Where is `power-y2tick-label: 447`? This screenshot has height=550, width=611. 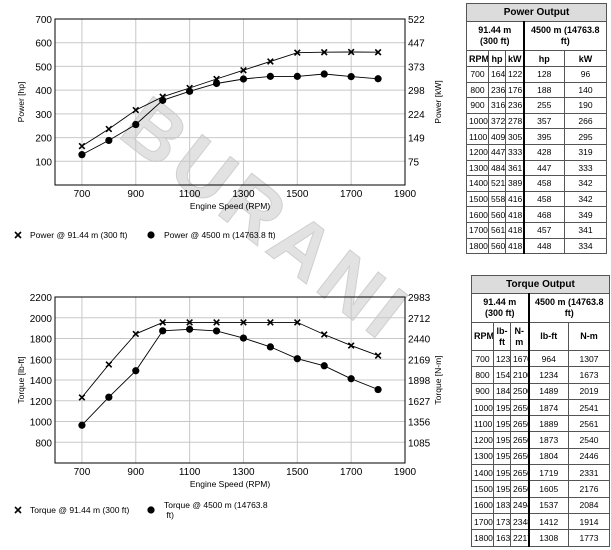
power-y2tick-label: 447 is located at coordinates (416, 44).